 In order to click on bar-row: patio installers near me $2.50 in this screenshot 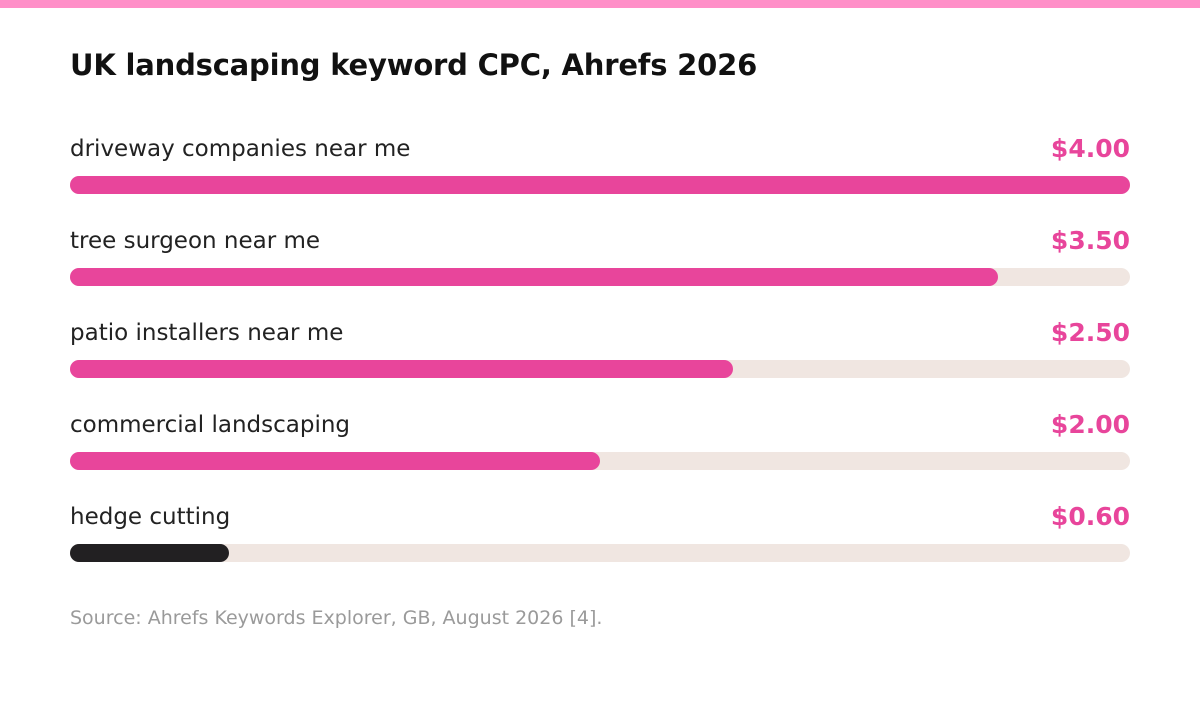, I will do `click(600, 358)`.